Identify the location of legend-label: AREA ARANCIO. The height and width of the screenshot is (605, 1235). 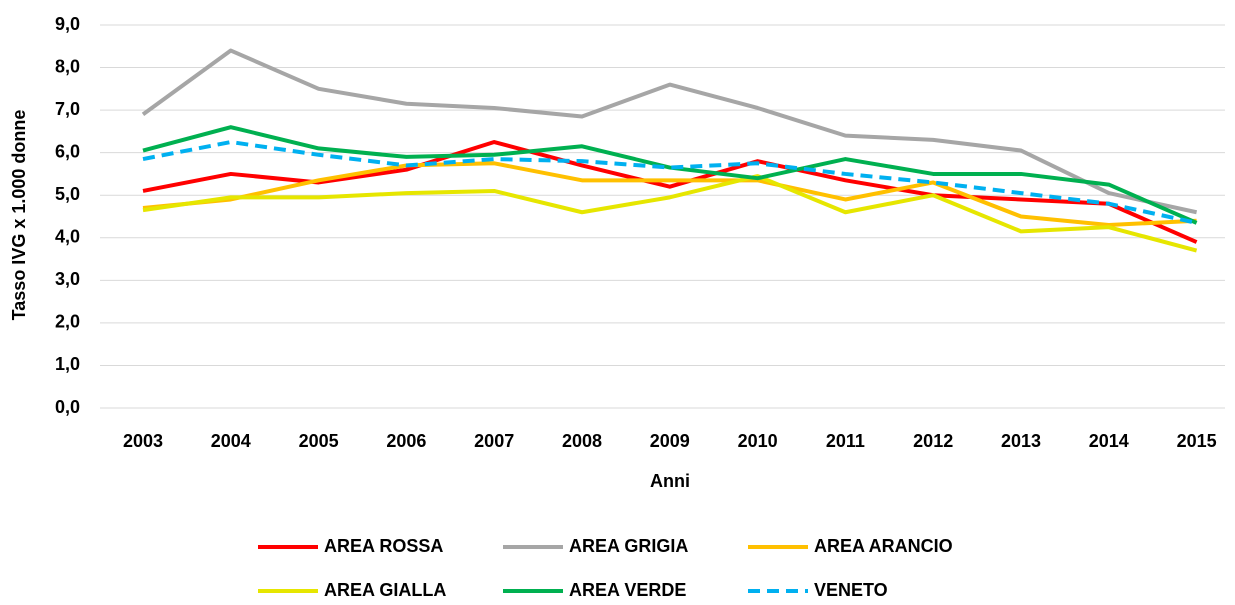
(883, 546).